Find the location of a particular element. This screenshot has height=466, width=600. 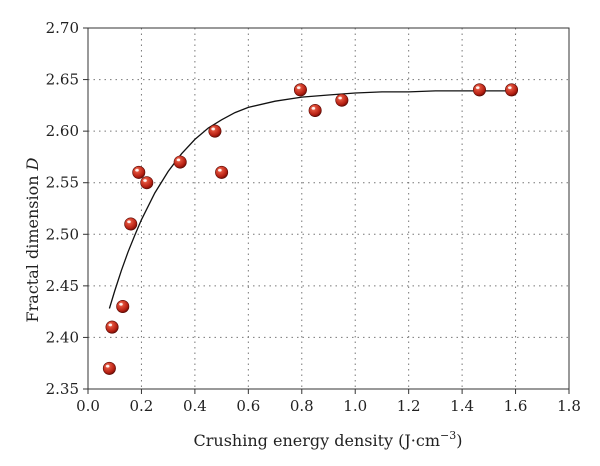

x-tick-label: 0.6 is located at coordinates (248, 406).